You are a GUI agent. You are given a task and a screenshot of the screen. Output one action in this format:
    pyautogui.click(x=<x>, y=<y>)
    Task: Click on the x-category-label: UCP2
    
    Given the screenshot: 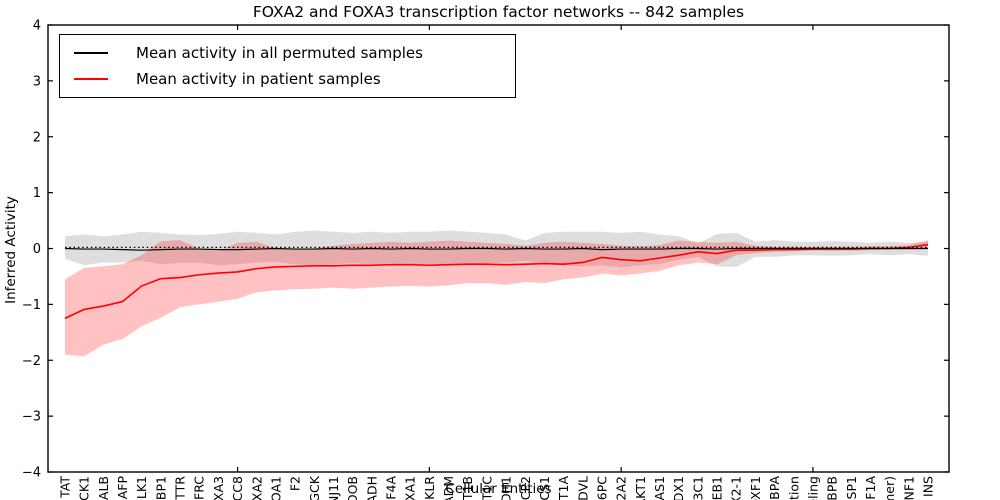 What is the action you would take?
    pyautogui.click(x=525, y=488)
    